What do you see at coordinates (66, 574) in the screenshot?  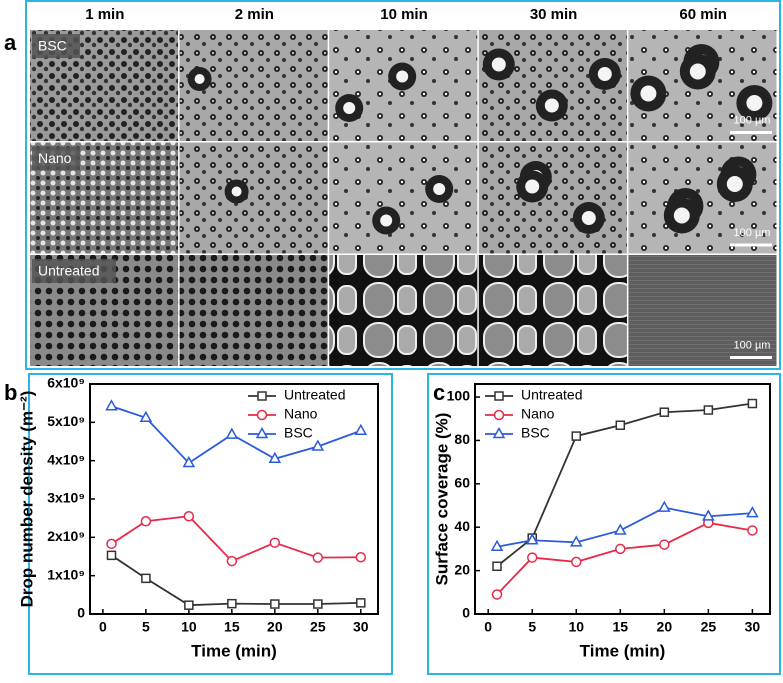 I see `y-tick-label: 1x10⁹` at bounding box center [66, 574].